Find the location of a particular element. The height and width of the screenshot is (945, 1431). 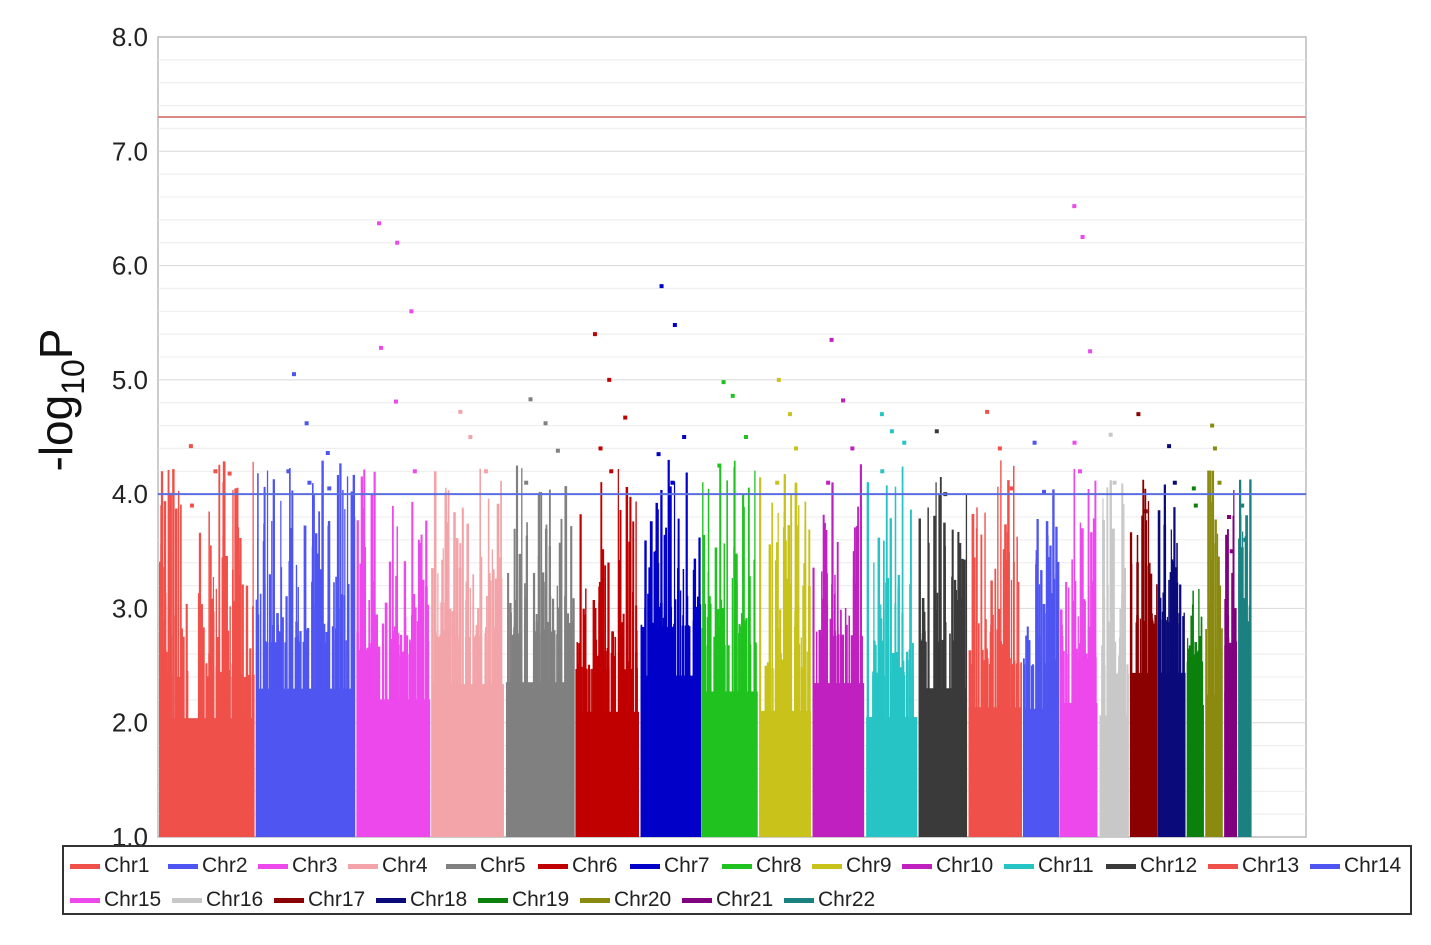

y-tick-label: 8.0 is located at coordinates (130, 37).